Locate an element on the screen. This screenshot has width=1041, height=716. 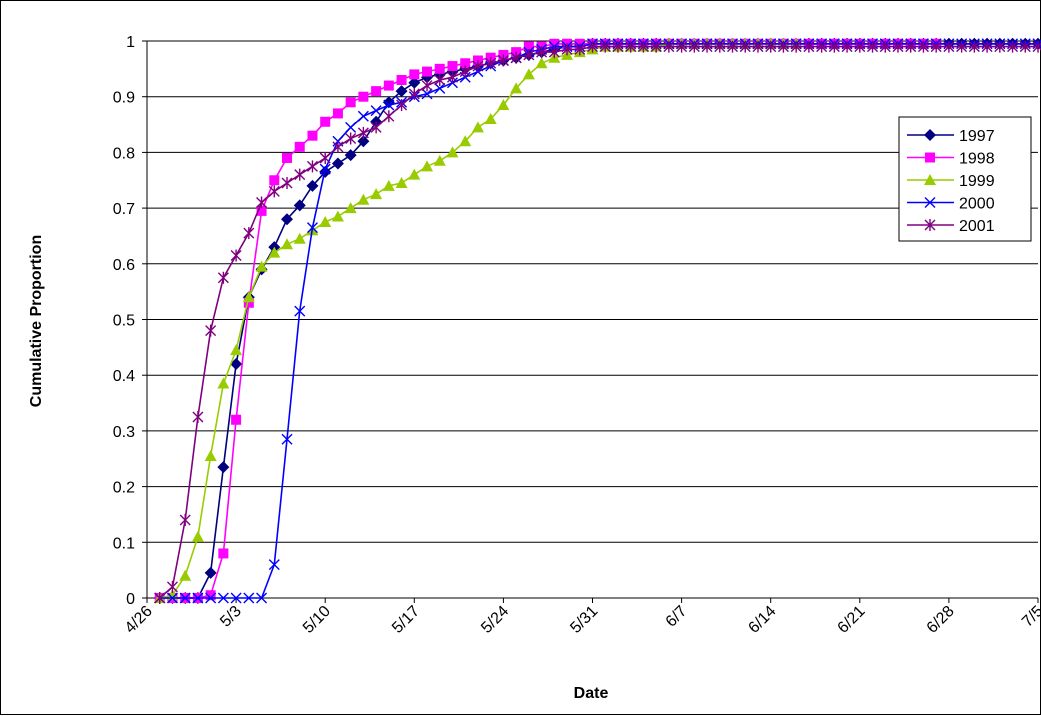
legend-item-2000: 2000 is located at coordinates (951, 204).